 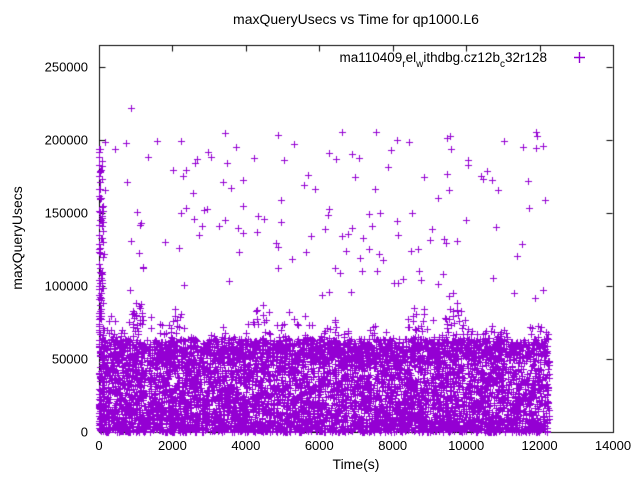 I want to click on legend-label-text: 32r128, so click(x=525, y=57).